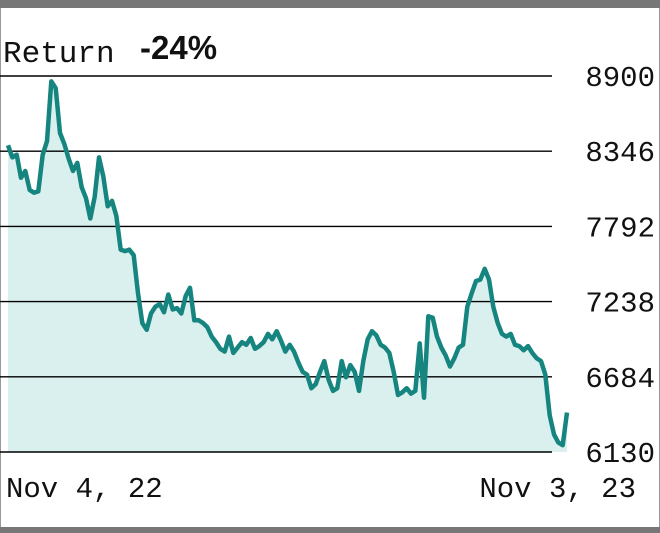  I want to click on return-label: Return, so click(59, 54).